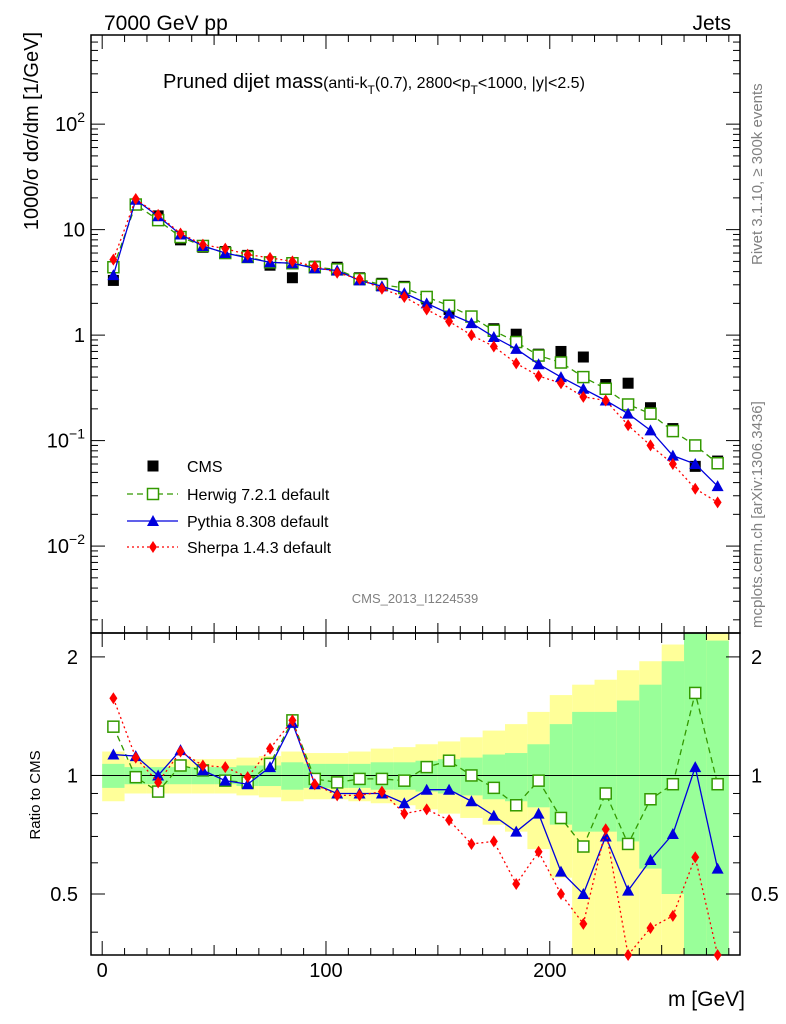 This screenshot has height=1024, width=786. What do you see at coordinates (756, 658) in the screenshot?
I see `ratio-tick-label-right: 2` at bounding box center [756, 658].